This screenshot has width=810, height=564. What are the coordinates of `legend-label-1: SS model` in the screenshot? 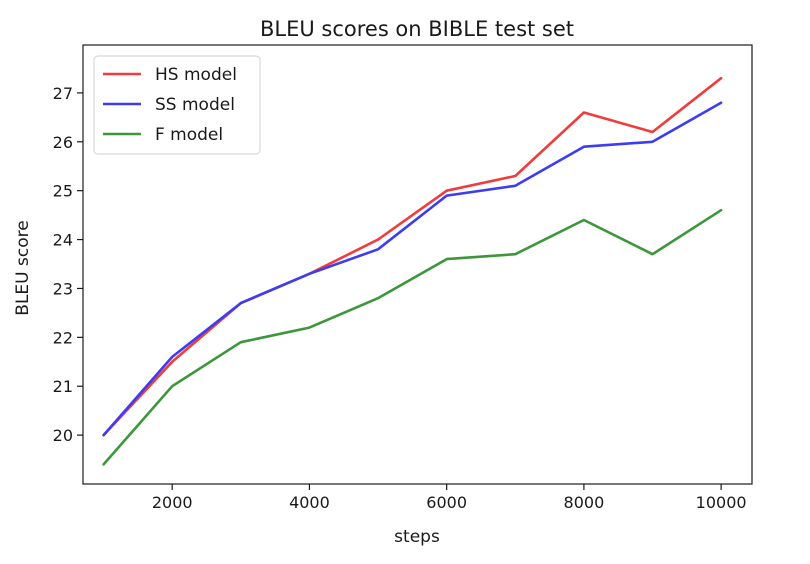 It's located at (195, 105).